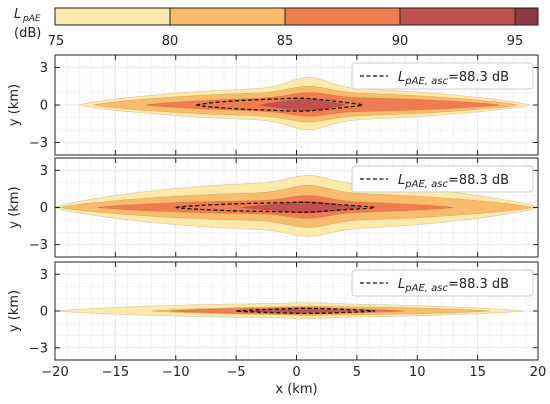  Describe the element at coordinates (17, 14) in the screenshot. I see `colorbar-label-main: L` at that location.